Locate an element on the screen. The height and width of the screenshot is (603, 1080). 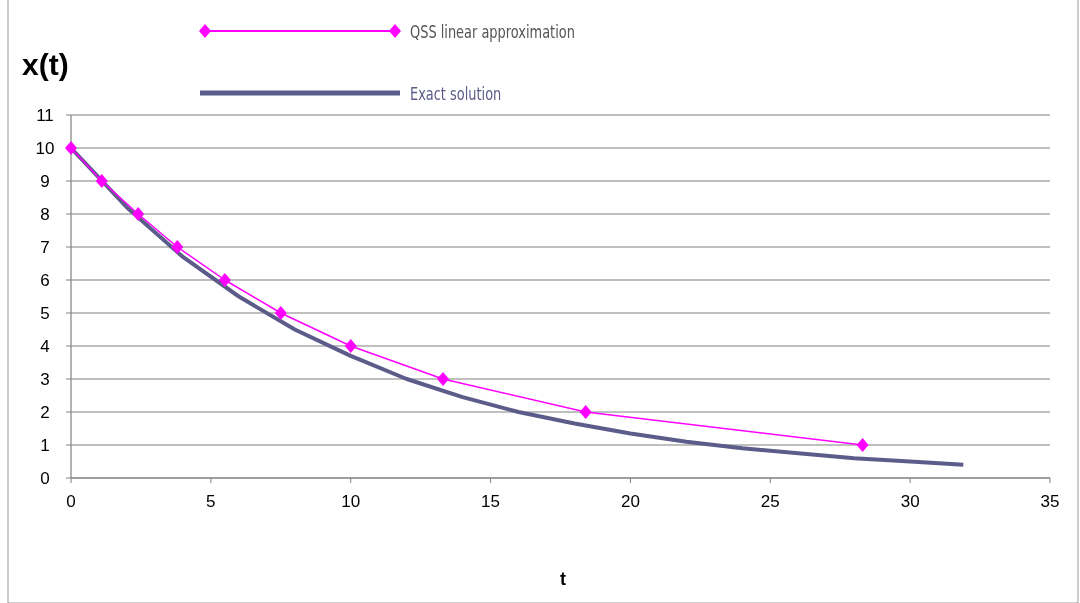
x-tick-label: 5 is located at coordinates (211, 501).